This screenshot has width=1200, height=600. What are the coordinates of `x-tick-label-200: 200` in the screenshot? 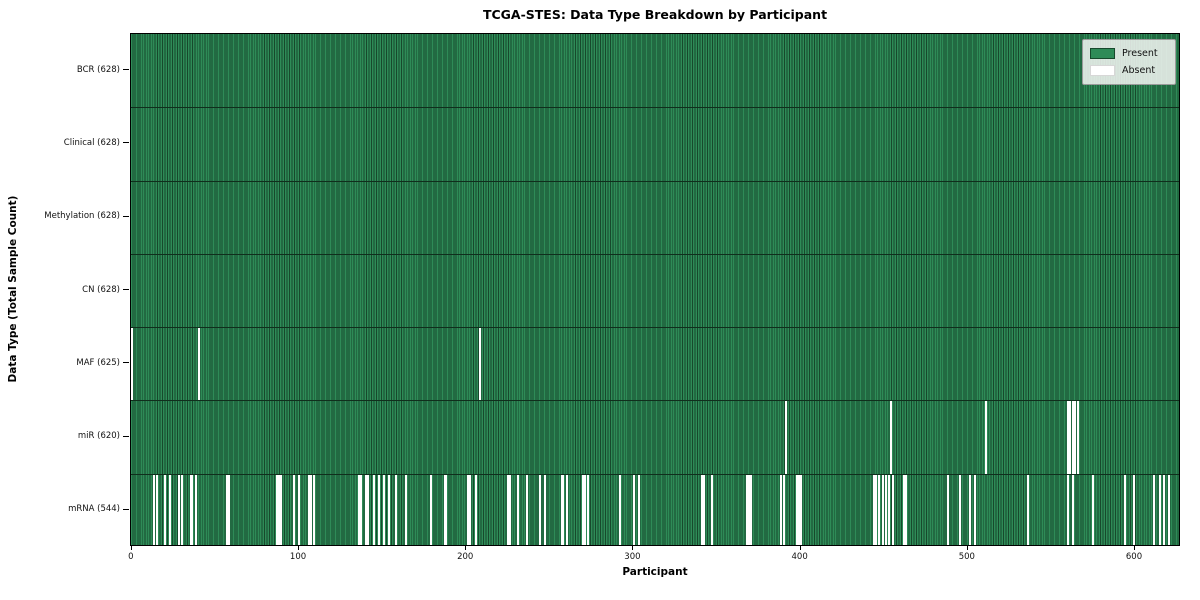 It's located at (465, 557).